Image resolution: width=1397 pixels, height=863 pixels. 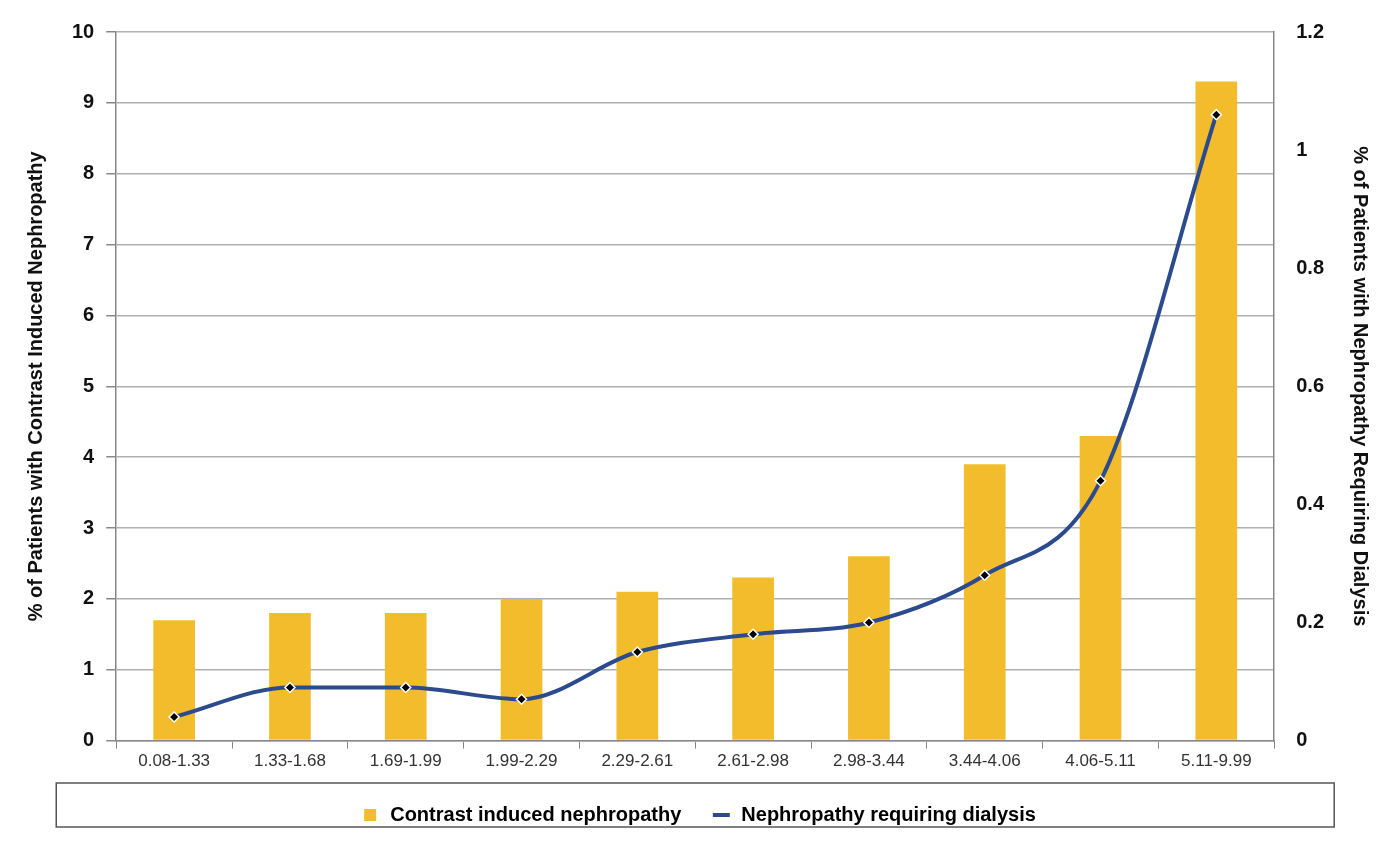 I want to click on x-tick-label: 2.29-2.61, so click(x=637, y=761).